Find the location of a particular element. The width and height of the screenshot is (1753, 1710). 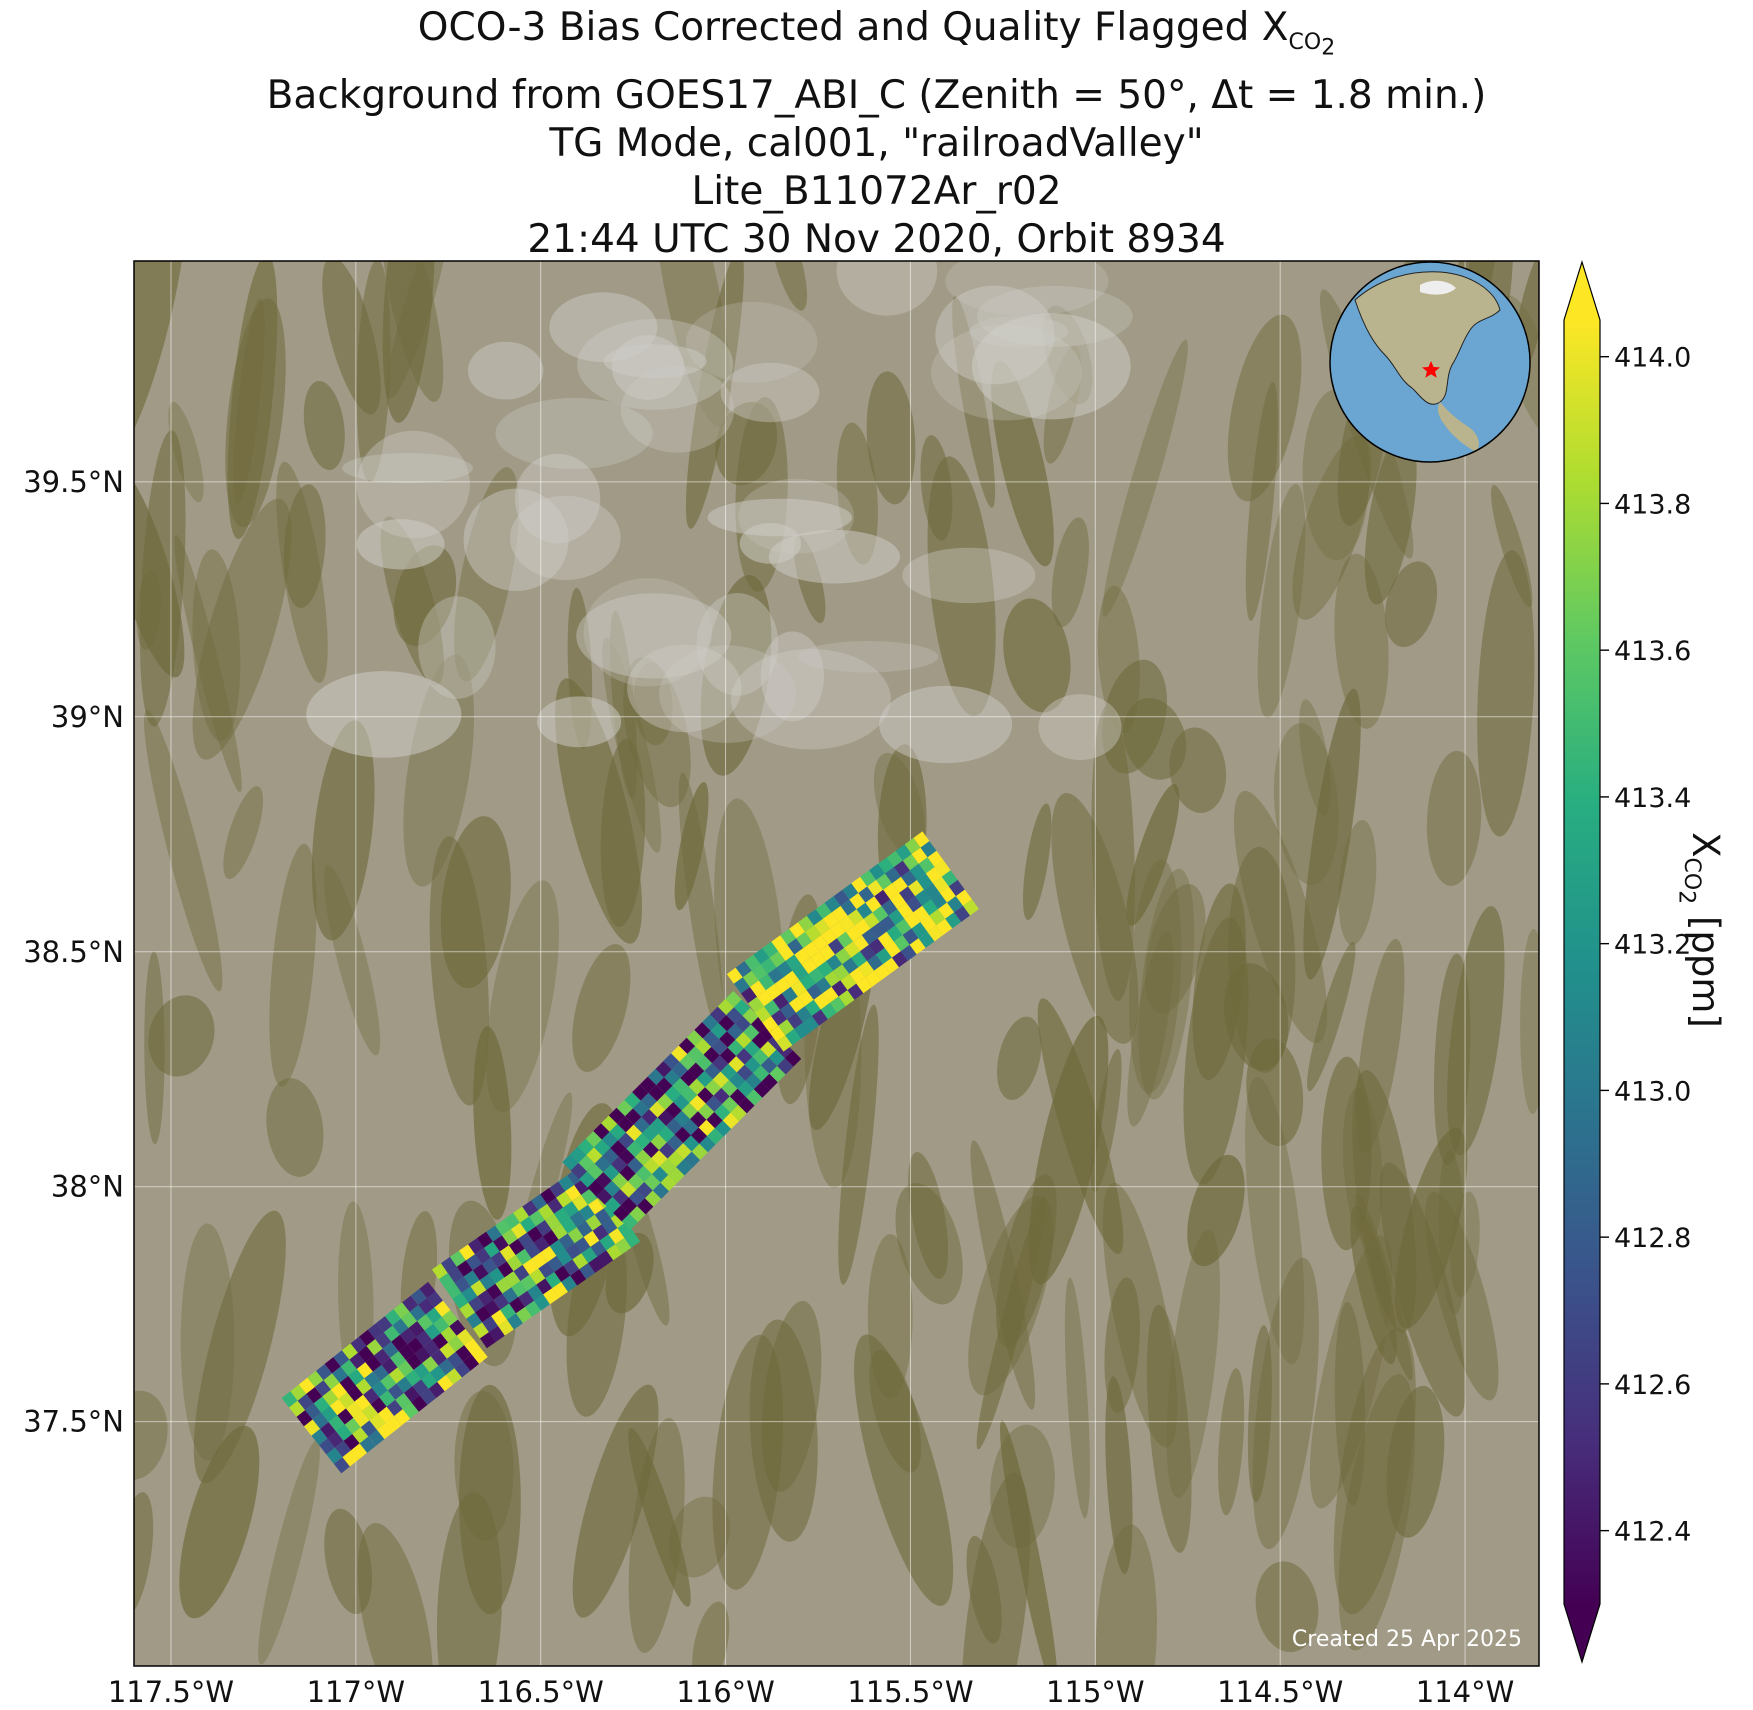

title-line-5: 21:44 UTC 30 Nov 2020, Orbit 8934 is located at coordinates (876, 240).